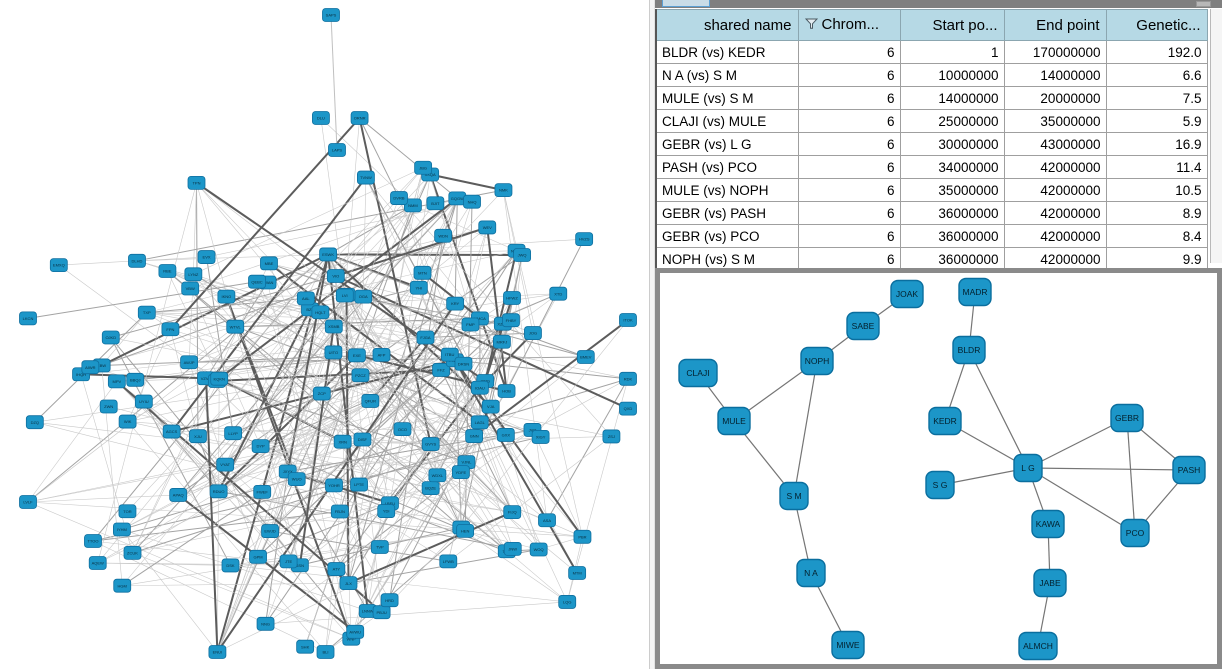 The height and width of the screenshot is (669, 1222). Describe the element at coordinates (1156, 167) in the screenshot. I see `table-cell: 11.4` at that location.